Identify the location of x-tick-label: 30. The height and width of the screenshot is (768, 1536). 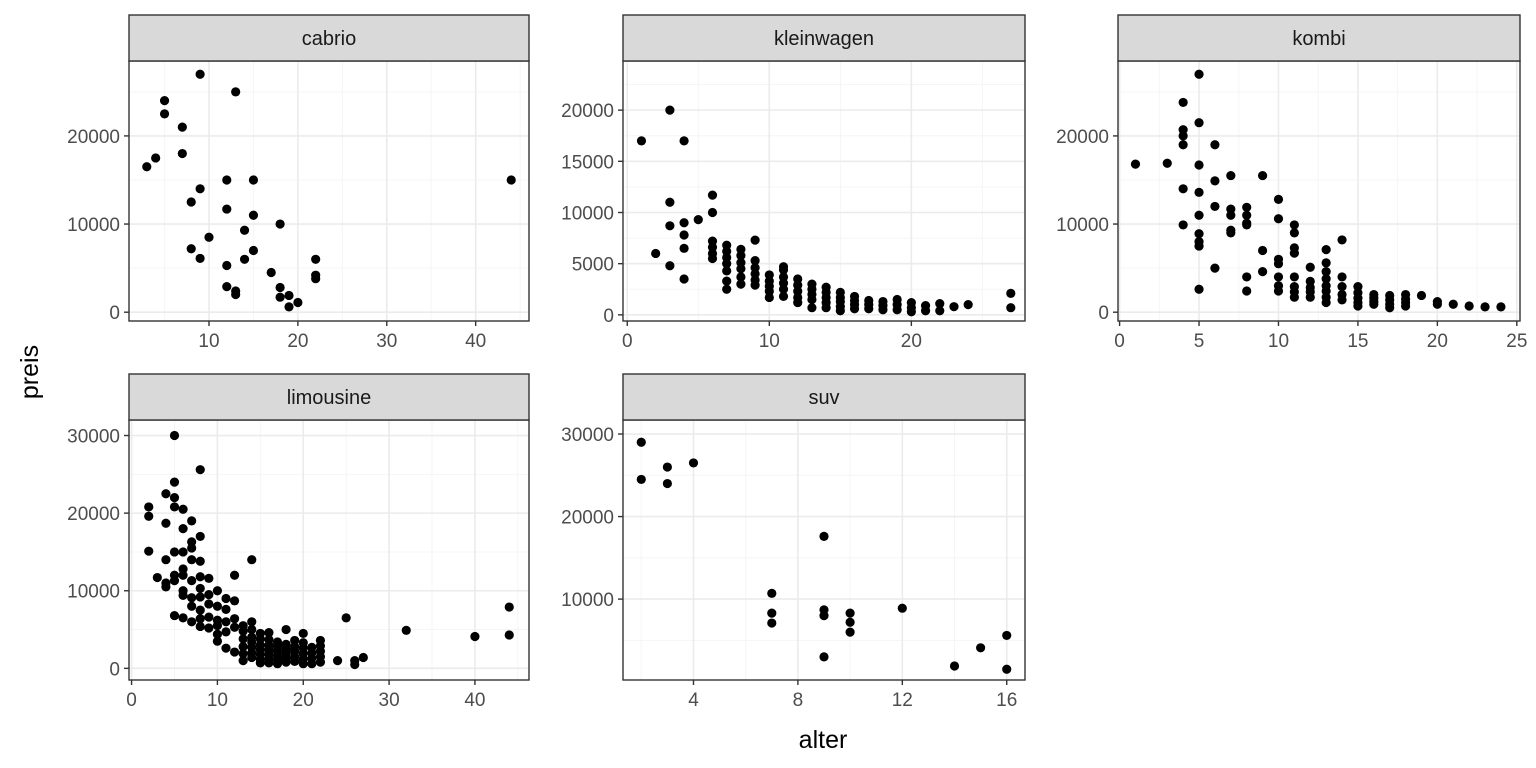
(386, 341).